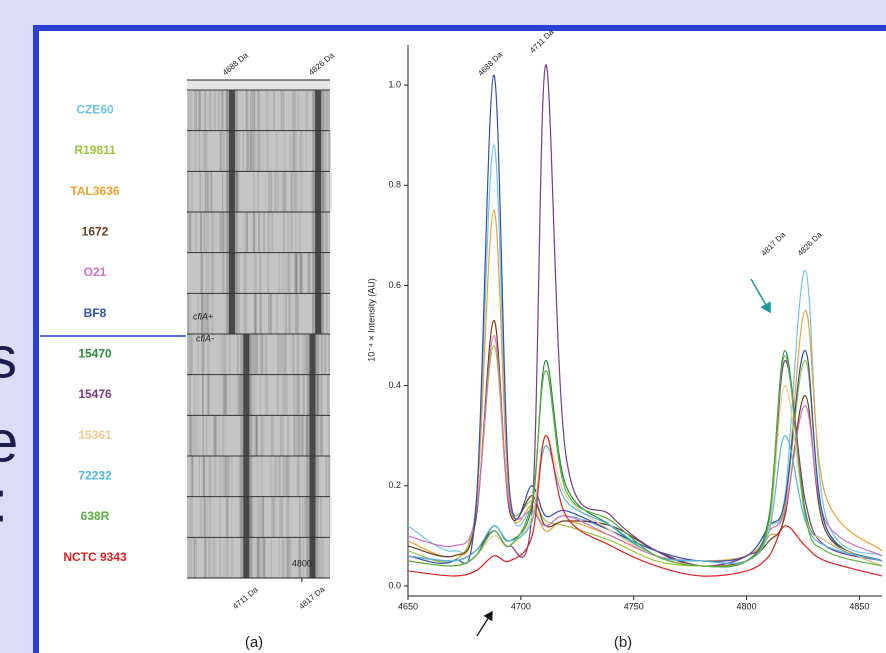 The height and width of the screenshot is (653, 886). What do you see at coordinates (4, 501) in the screenshot?
I see `slide-text: :` at bounding box center [4, 501].